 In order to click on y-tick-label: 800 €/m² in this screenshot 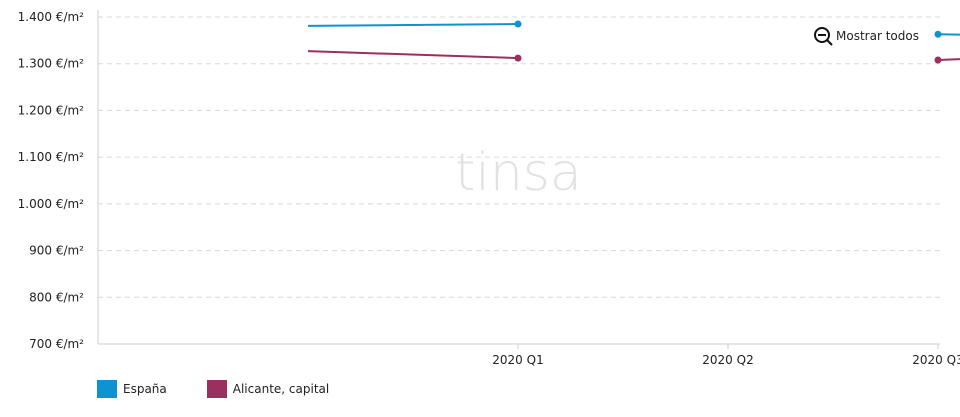, I will do `click(56, 297)`.